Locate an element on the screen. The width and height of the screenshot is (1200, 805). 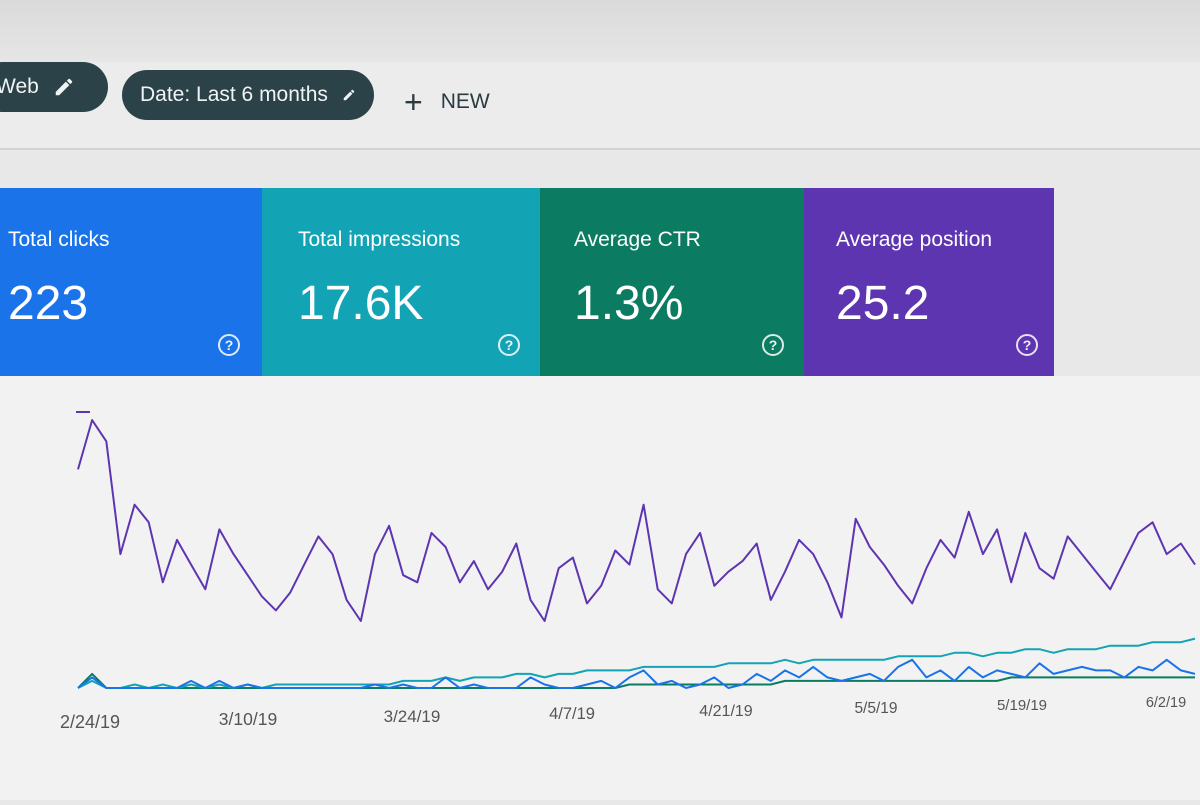
date-filter-chip: Date: Last 6 months is located at coordinates (248, 95).